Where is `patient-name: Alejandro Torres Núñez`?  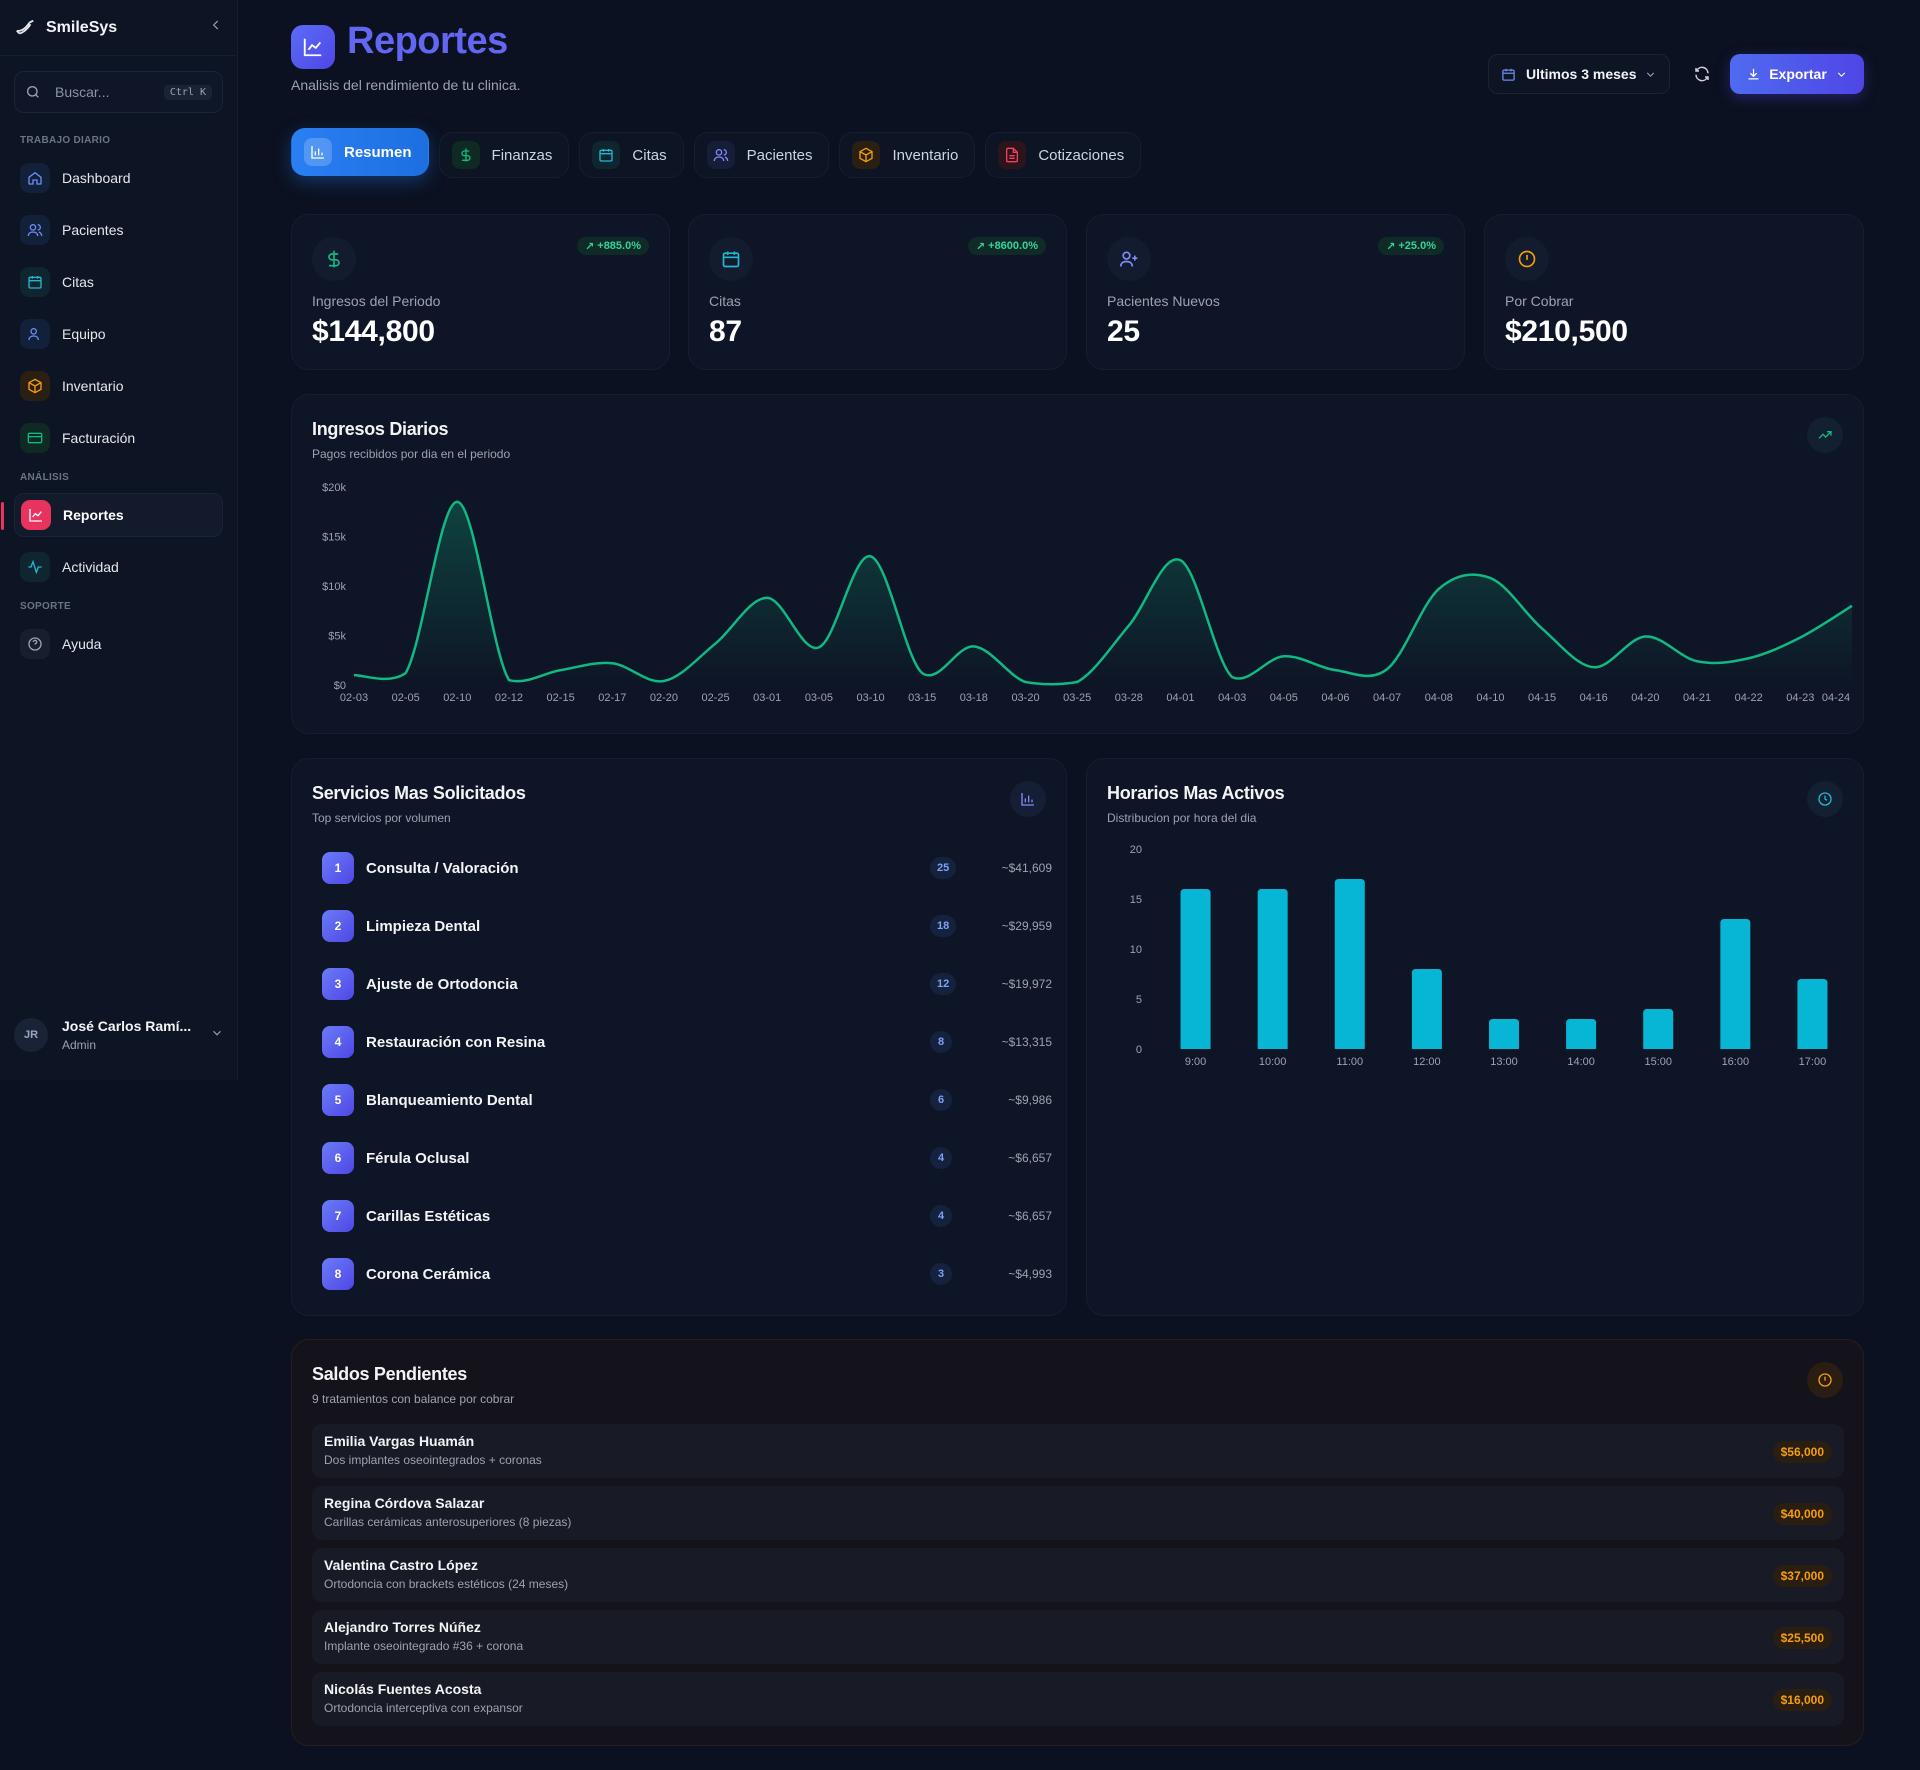
patient-name: Alejandro Torres Núñez is located at coordinates (402, 1627).